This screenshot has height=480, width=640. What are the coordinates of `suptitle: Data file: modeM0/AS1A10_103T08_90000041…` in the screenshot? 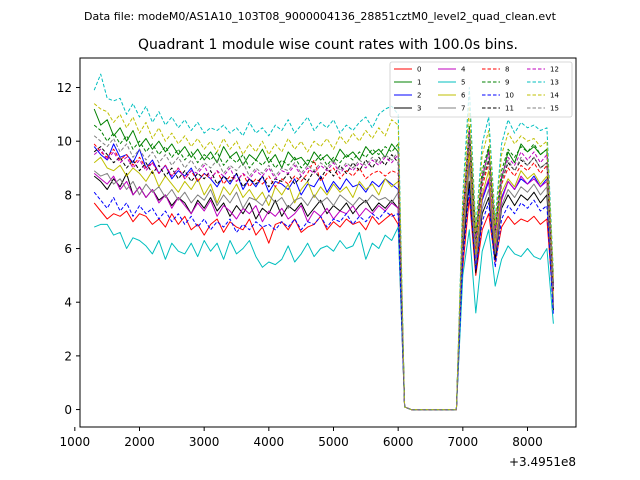 It's located at (320, 16).